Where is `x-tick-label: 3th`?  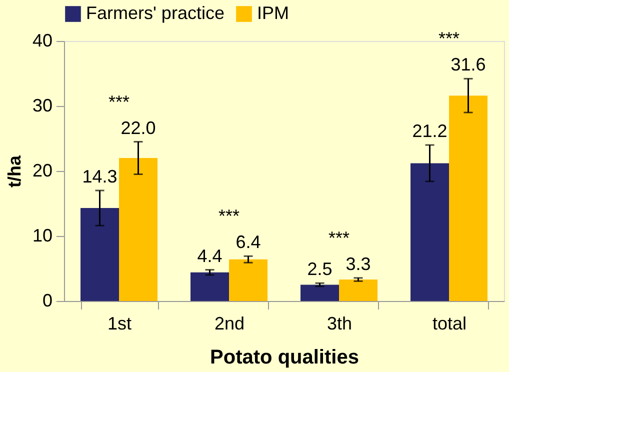
x-tick-label: 3th is located at coordinates (339, 324).